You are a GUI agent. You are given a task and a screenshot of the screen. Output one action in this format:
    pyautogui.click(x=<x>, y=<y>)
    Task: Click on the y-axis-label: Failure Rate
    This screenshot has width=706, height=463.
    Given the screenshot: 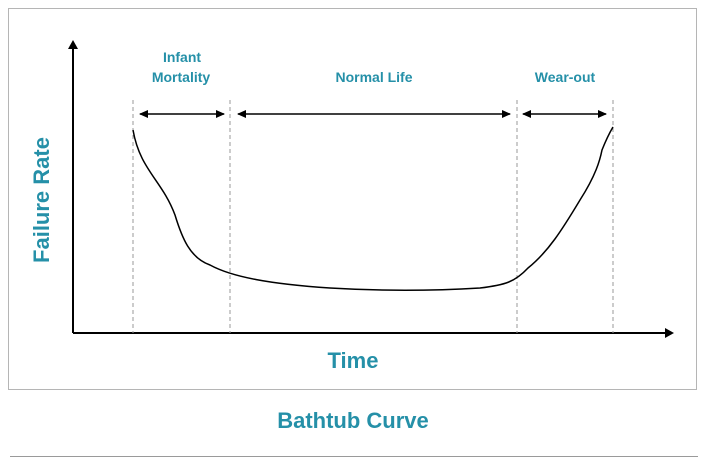 What is the action you would take?
    pyautogui.click(x=41, y=200)
    